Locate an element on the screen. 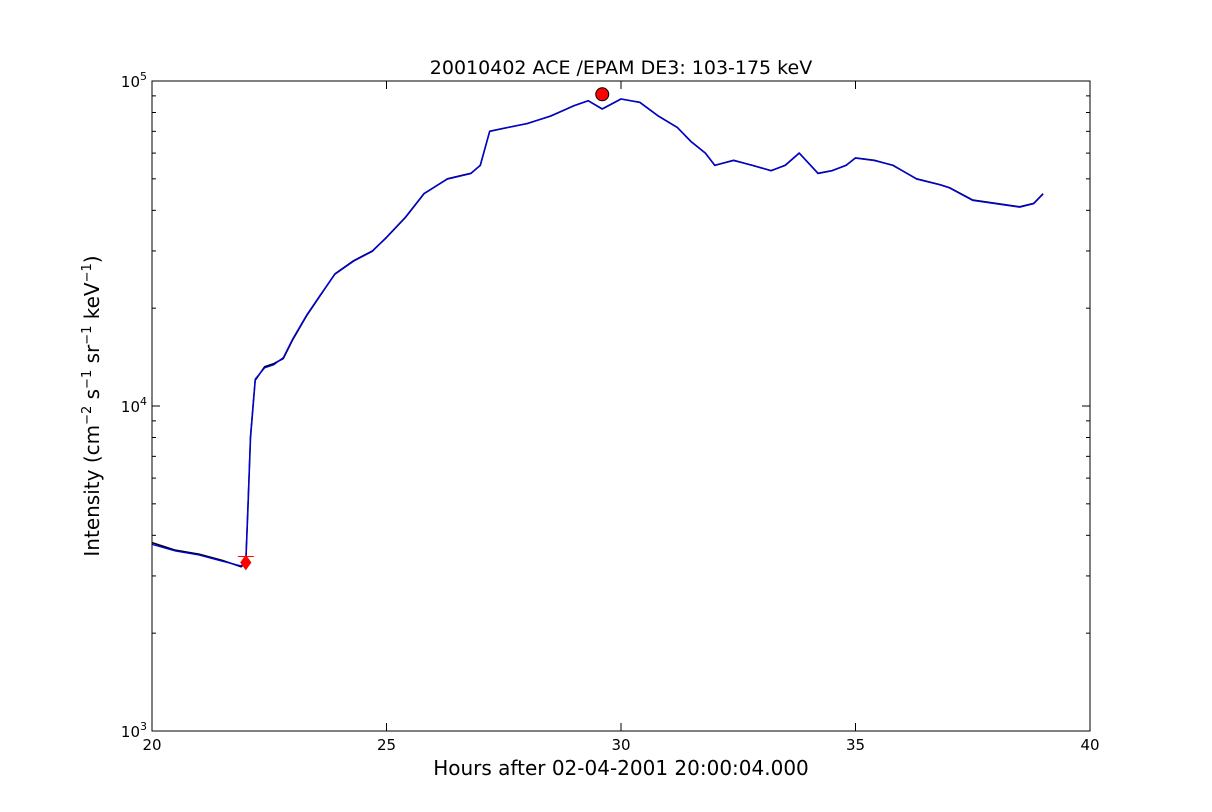  x-tick-label-1: 25 is located at coordinates (386, 745).